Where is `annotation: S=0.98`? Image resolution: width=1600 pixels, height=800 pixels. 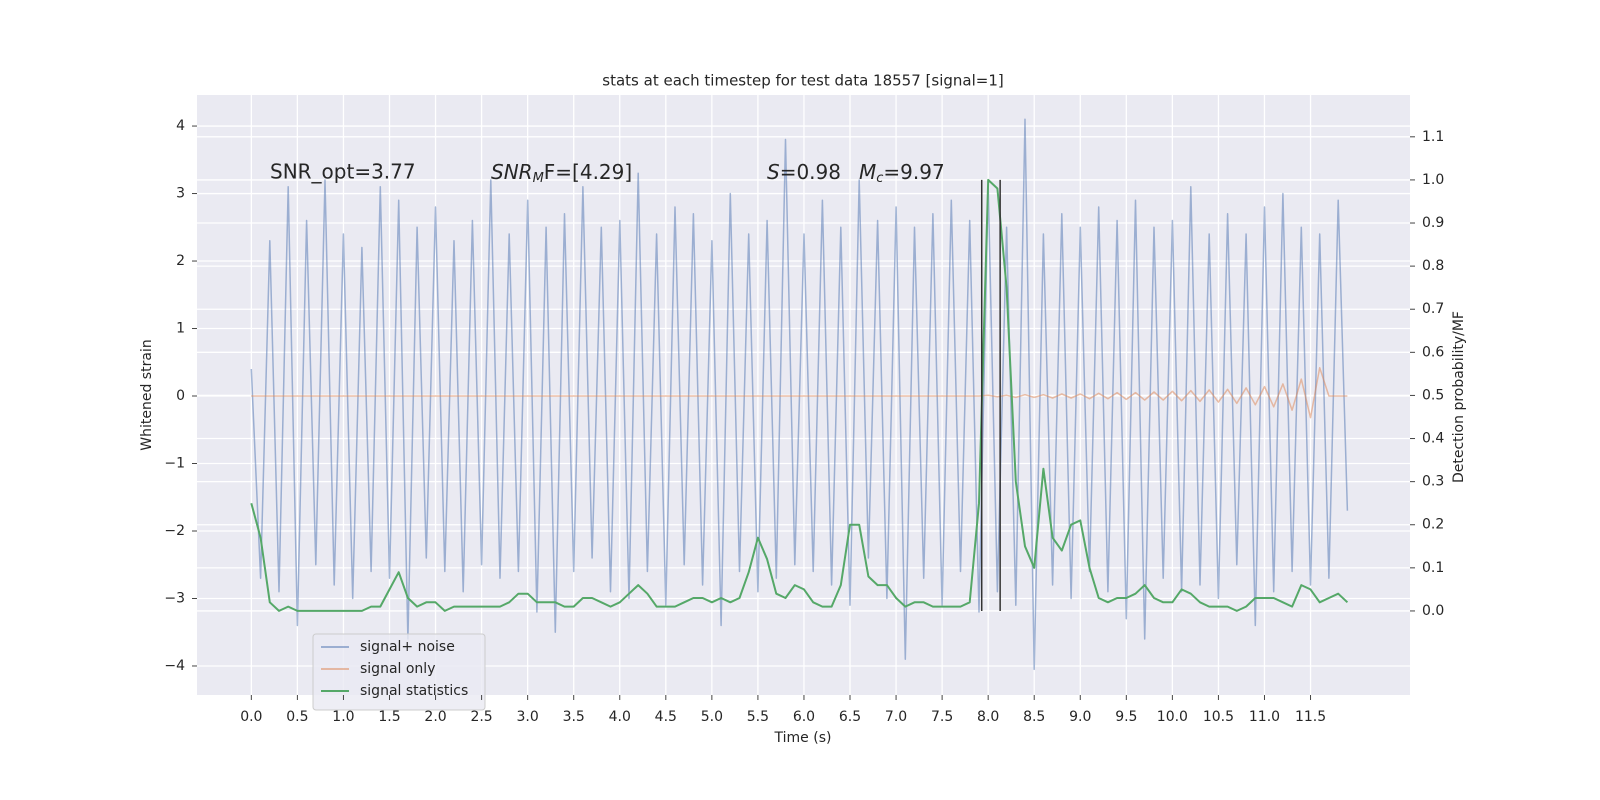 annotation: S=0.98 is located at coordinates (804, 172).